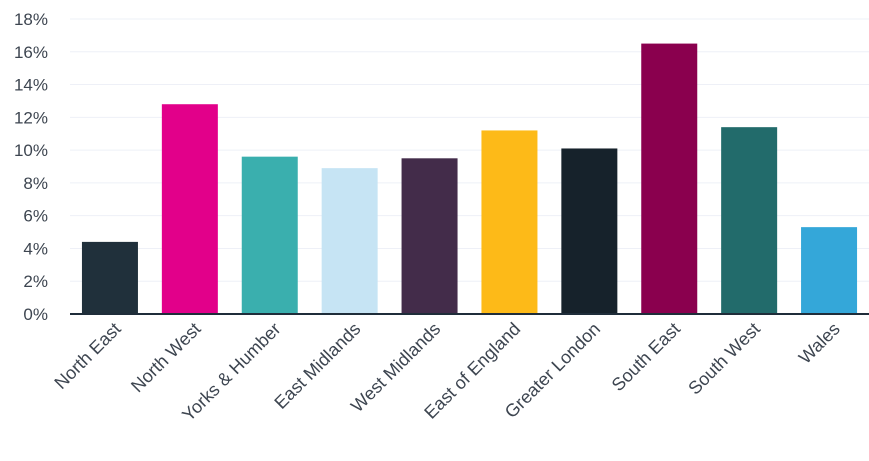 This screenshot has height=461, width=869. I want to click on y-tick-label: 0%, so click(35, 314).